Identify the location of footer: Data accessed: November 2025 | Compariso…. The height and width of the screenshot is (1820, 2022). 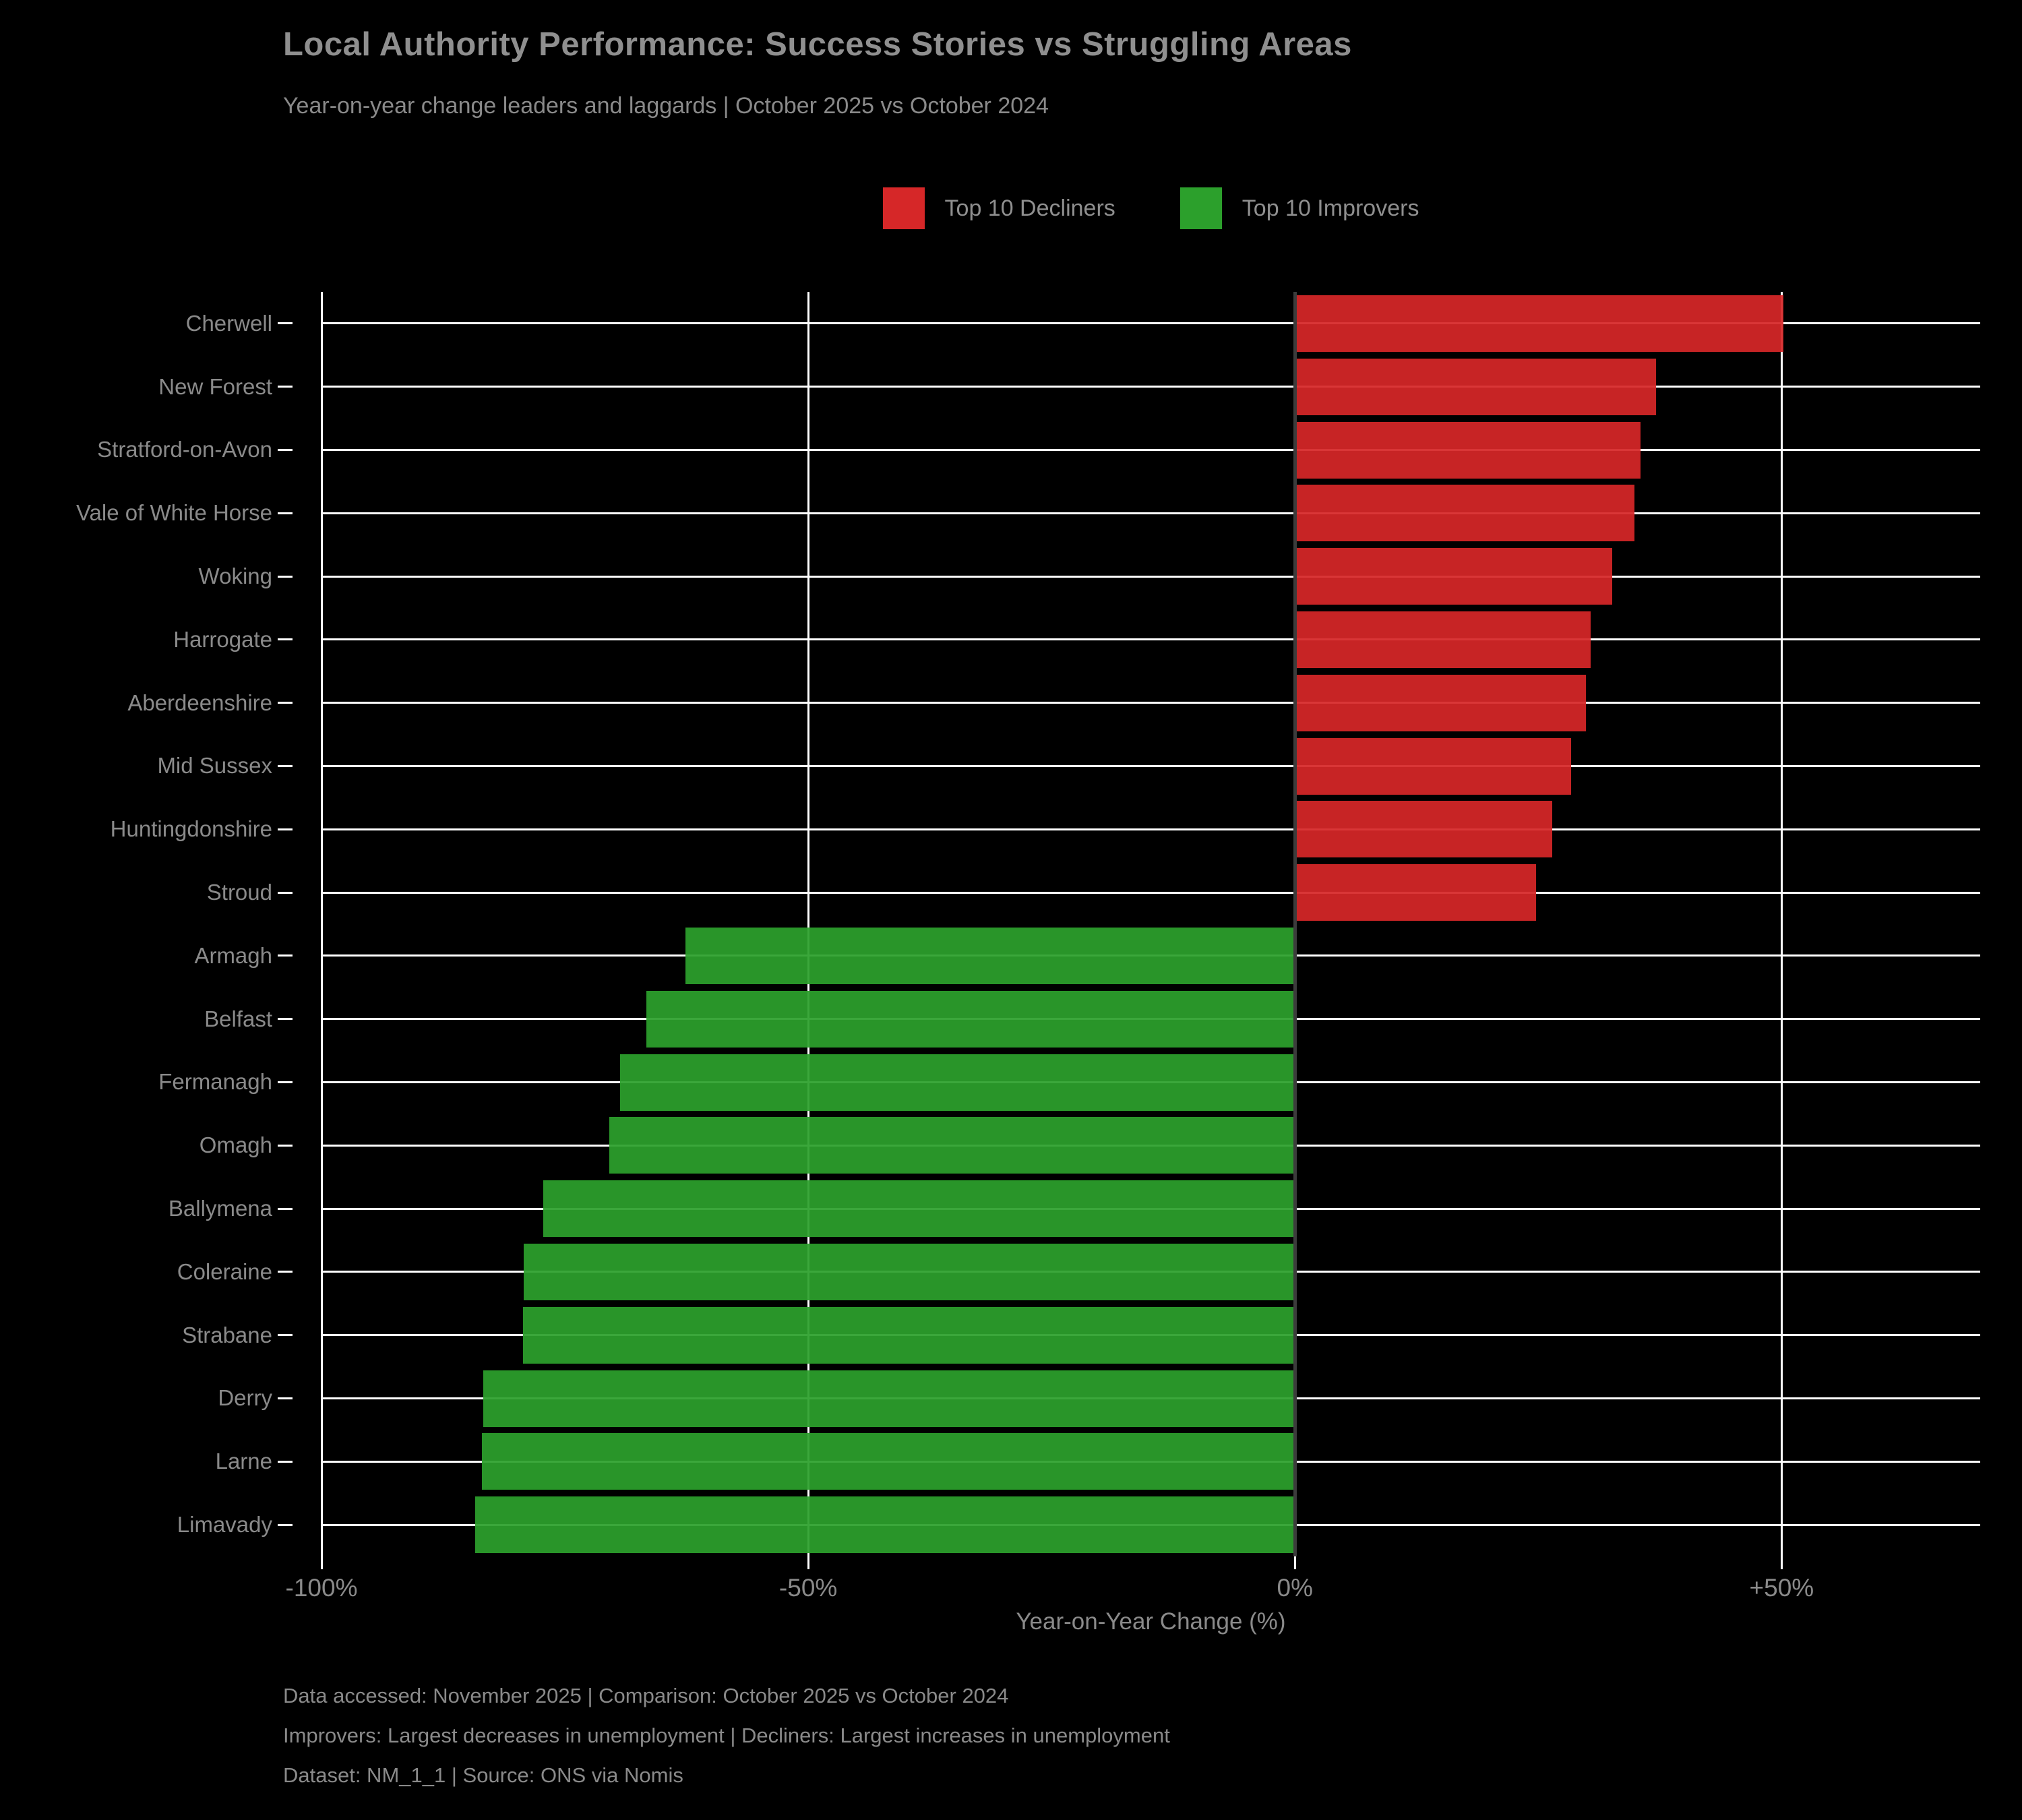
(727, 1735).